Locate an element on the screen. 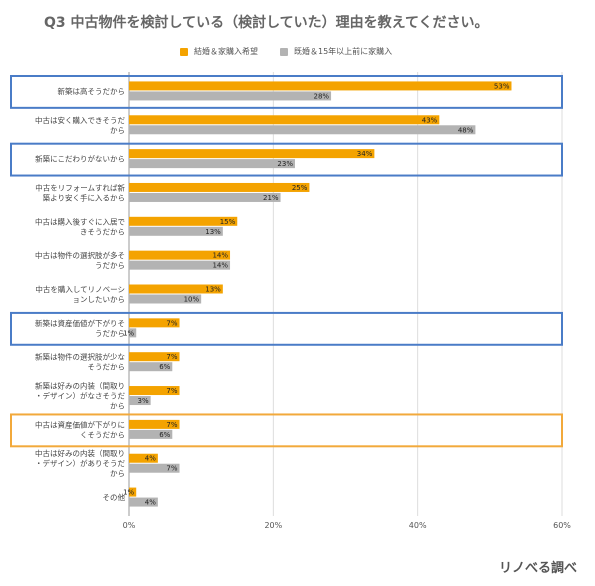  legend-label-series2: 既婚＆15年以上前に家購入 is located at coordinates (343, 51).